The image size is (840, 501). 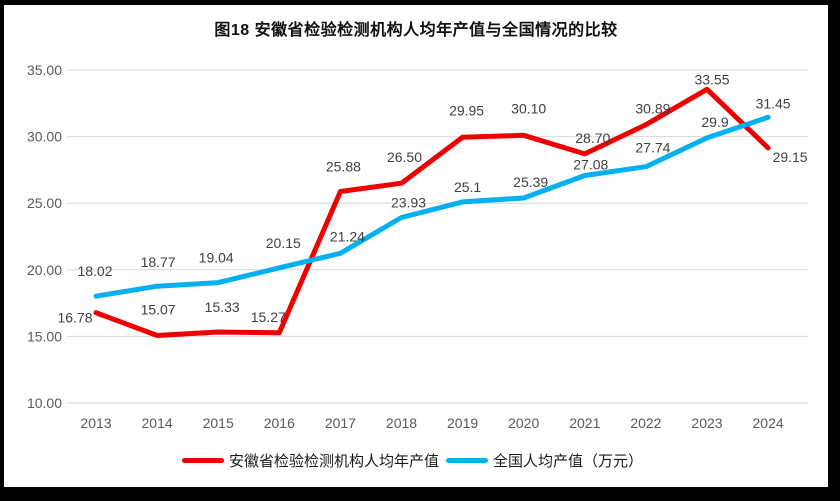 I want to click on data-label: 26.50, so click(x=404, y=157).